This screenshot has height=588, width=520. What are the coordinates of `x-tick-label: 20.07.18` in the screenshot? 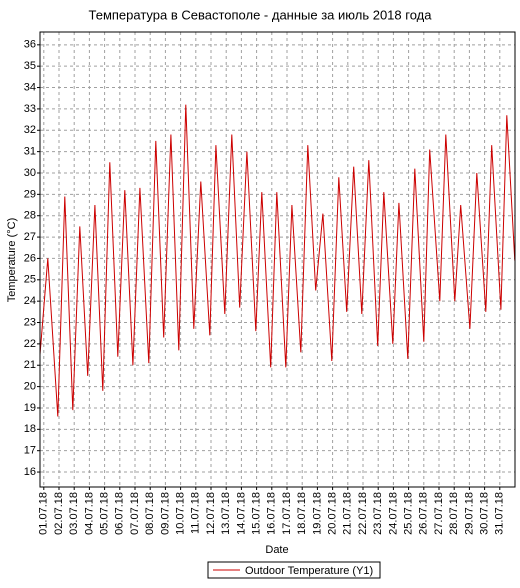 It's located at (333, 513).